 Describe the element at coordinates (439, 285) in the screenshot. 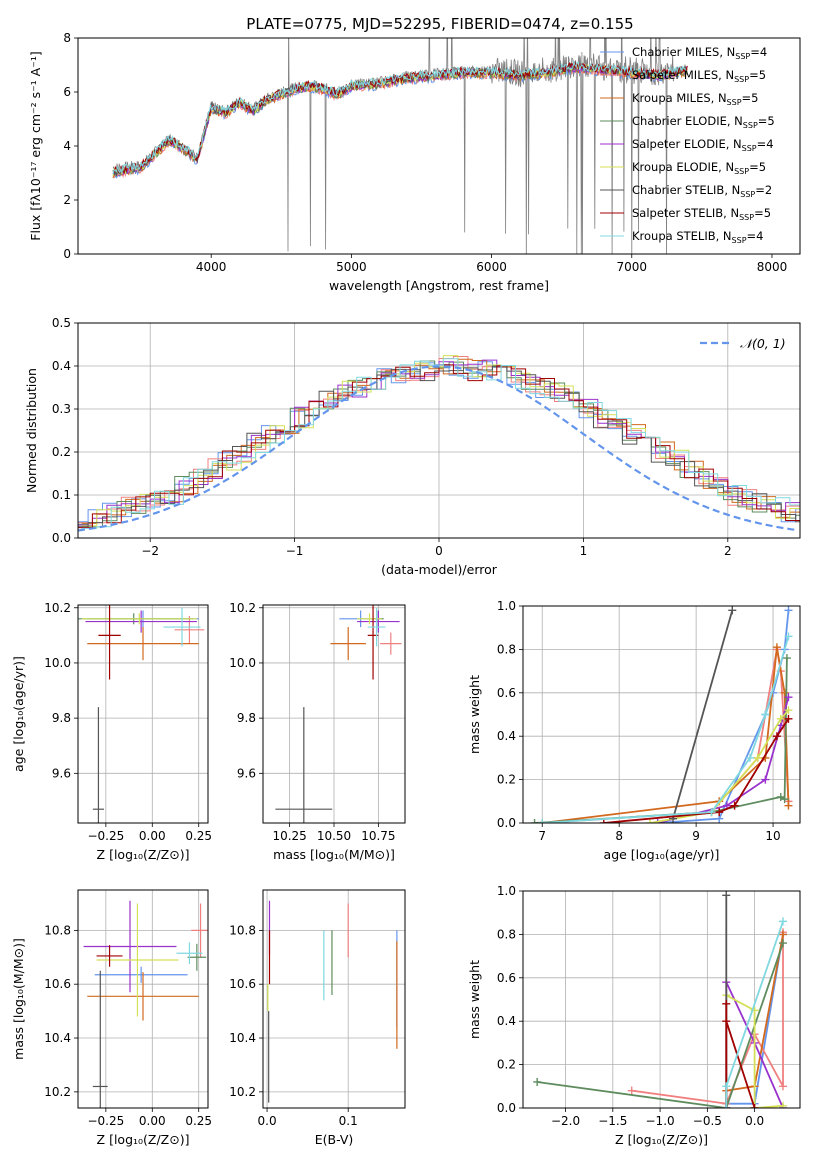

I see `x-axis-label: wavelength [Angstrom, rest frame]` at that location.